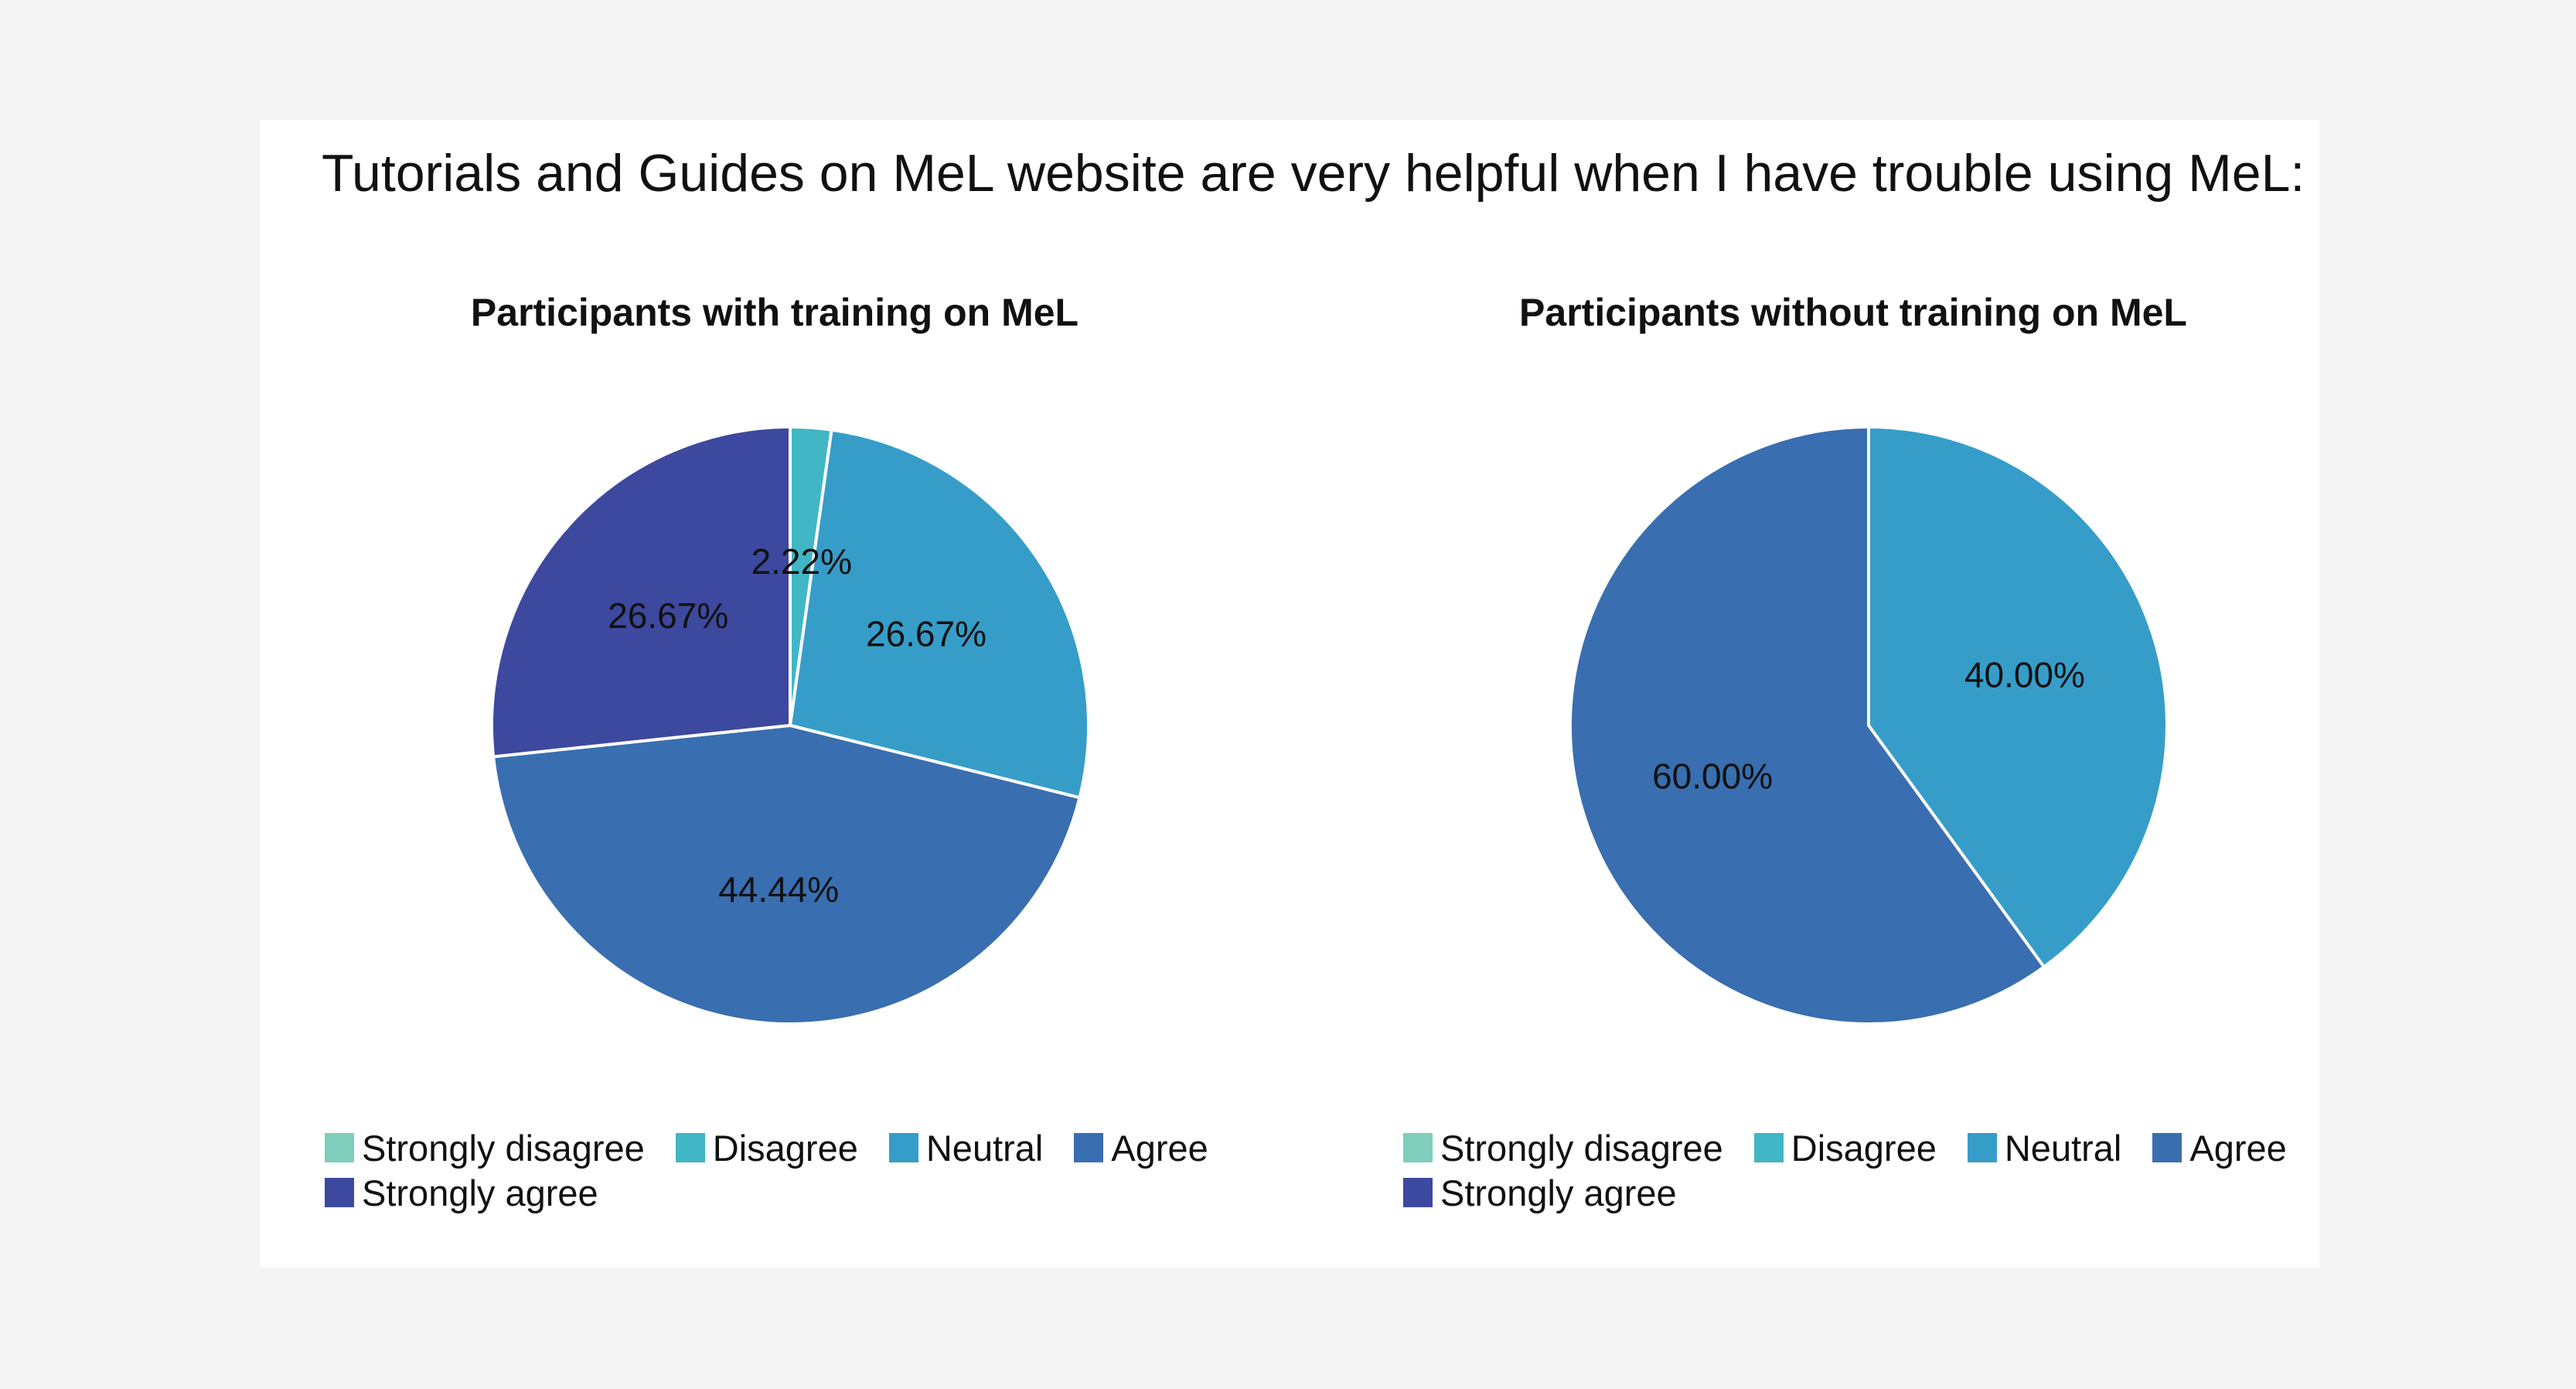 This screenshot has width=2576, height=1389. Describe the element at coordinates (926, 633) in the screenshot. I see `data-label-neutral: 26.67%` at that location.